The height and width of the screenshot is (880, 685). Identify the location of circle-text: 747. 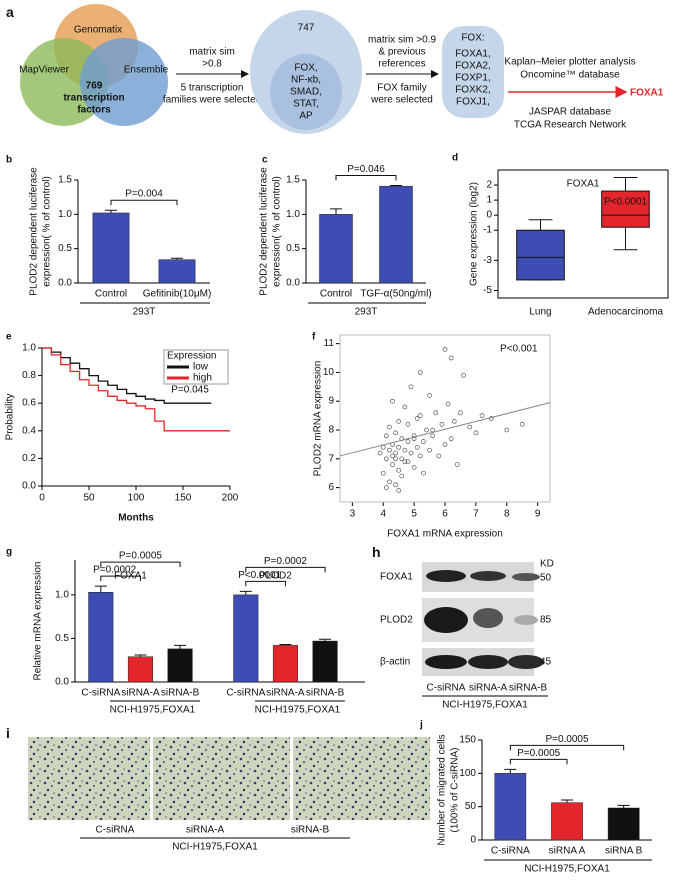
(306, 28).